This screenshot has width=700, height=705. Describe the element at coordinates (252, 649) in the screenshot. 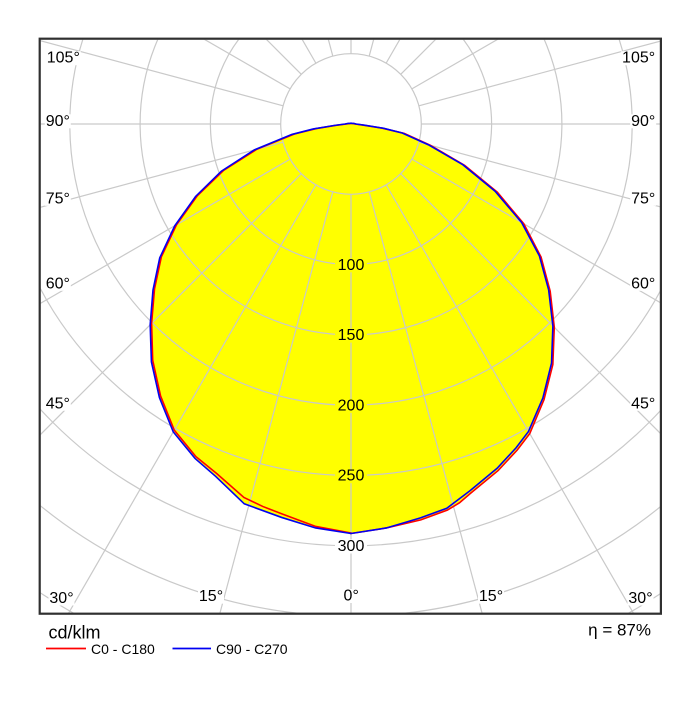

I see `svg-text: C90 - C270` at that location.